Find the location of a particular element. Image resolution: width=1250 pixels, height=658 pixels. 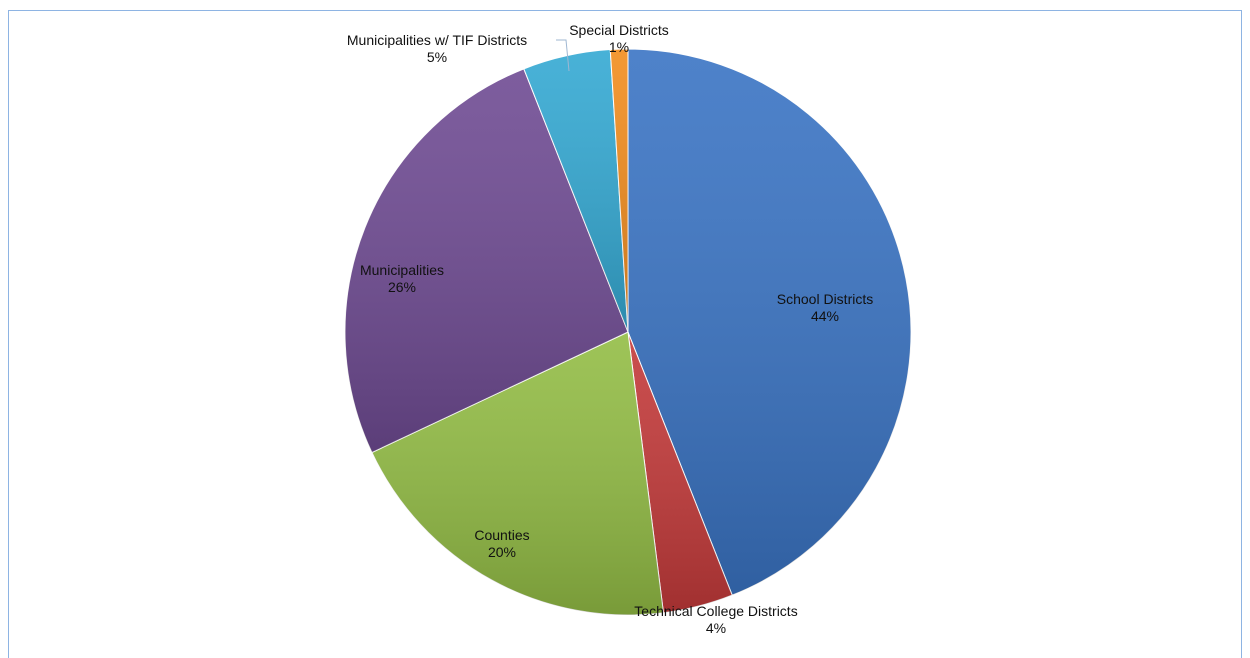

slice-label: Special Districts 1% is located at coordinates (619, 38).